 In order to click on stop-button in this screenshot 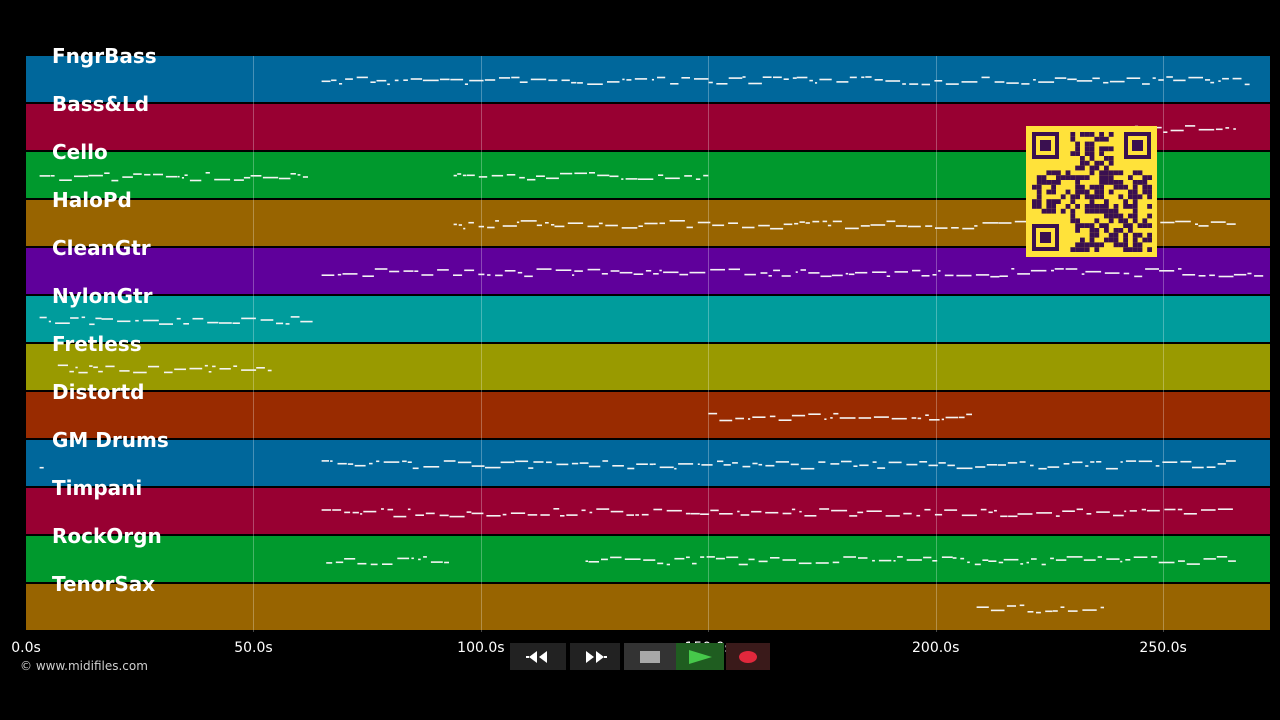, I will do `click(650, 656)`.